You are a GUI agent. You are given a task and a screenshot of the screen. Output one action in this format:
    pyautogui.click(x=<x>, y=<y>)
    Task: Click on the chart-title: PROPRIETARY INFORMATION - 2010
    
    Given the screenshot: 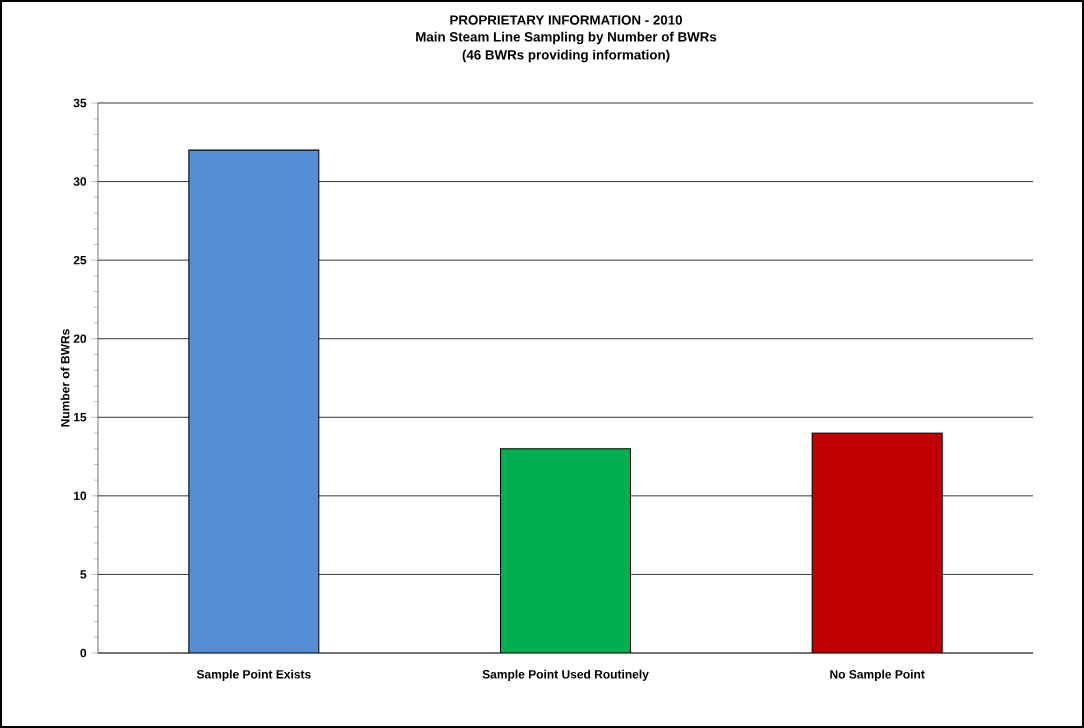 What is the action you would take?
    pyautogui.click(x=566, y=20)
    